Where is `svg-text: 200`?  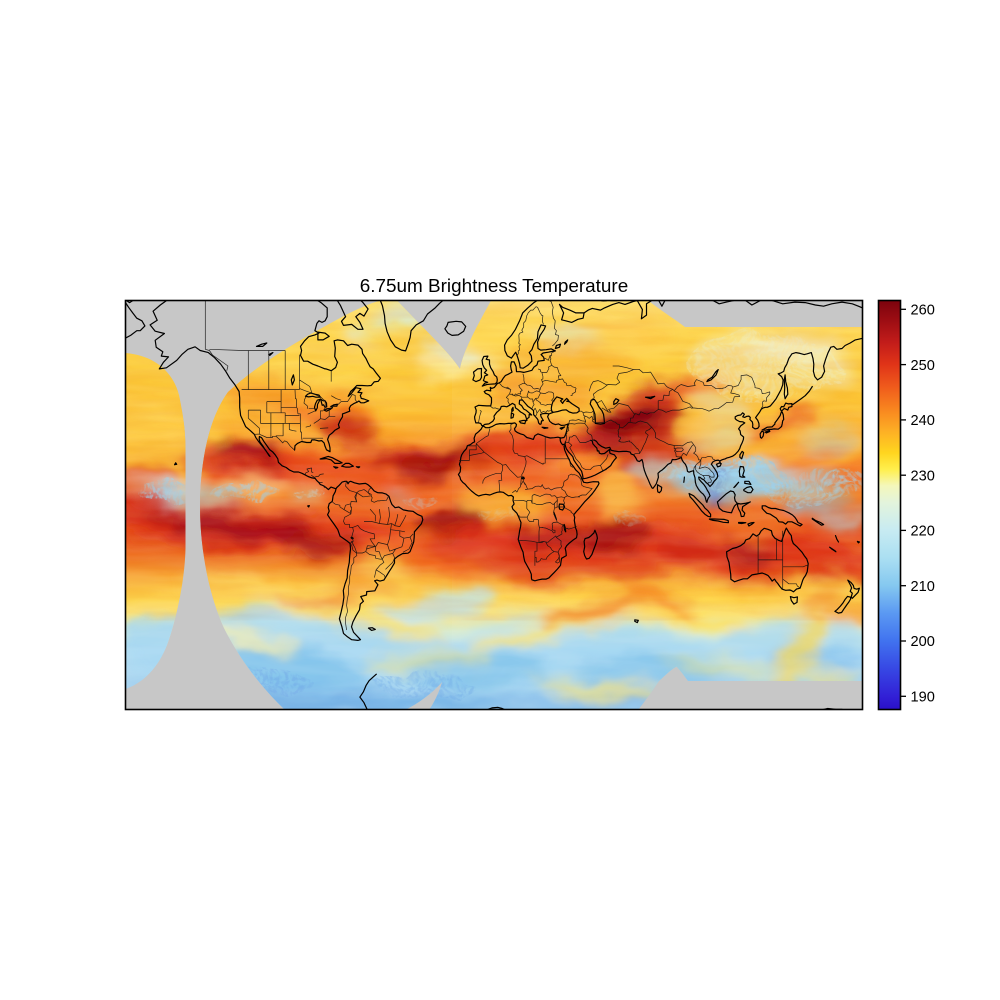 svg-text: 200 is located at coordinates (923, 642).